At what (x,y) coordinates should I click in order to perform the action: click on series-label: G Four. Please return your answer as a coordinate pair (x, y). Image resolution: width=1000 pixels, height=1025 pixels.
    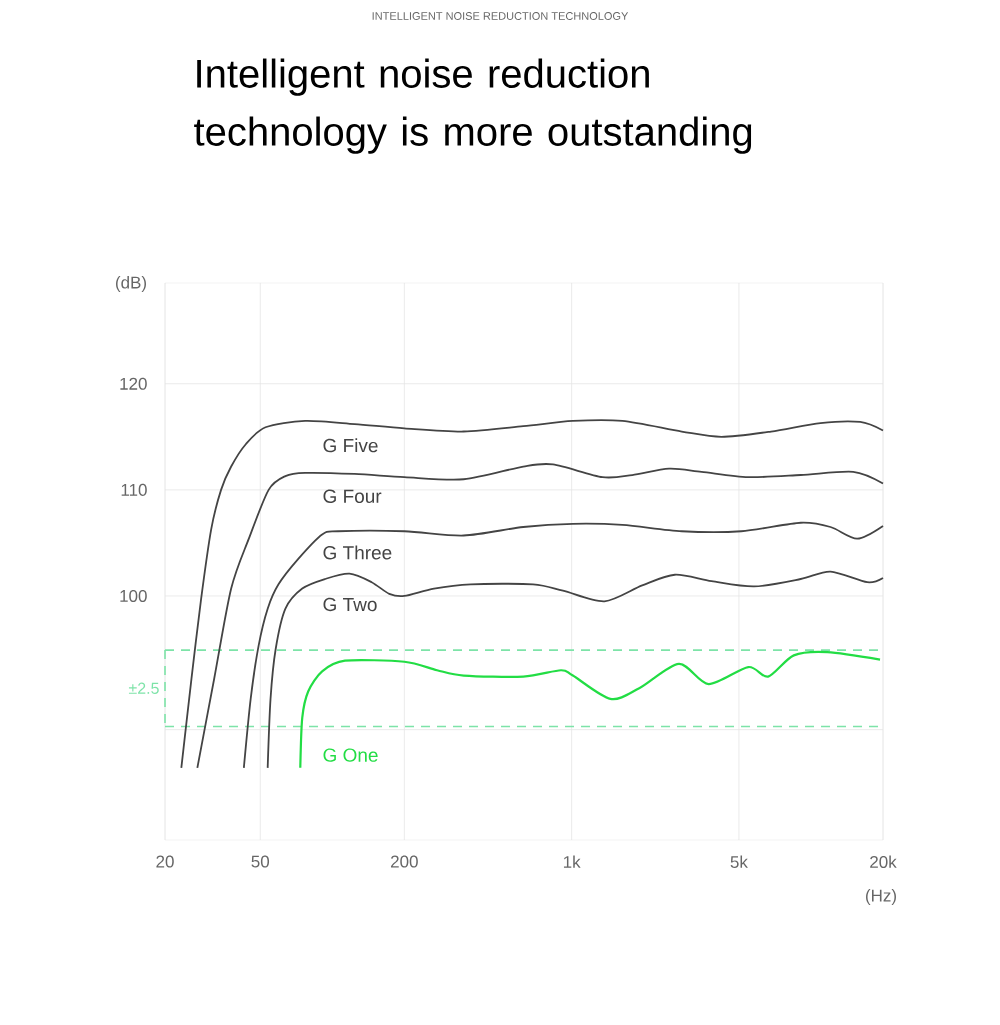
    Looking at the image, I should click on (352, 496).